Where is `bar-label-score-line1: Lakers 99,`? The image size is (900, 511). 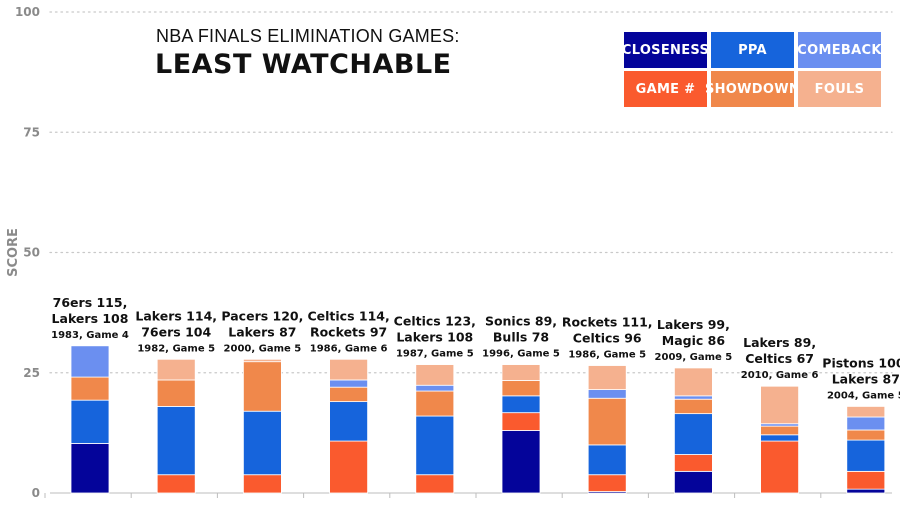
bar-label-score-line1: Lakers 99, is located at coordinates (693, 324).